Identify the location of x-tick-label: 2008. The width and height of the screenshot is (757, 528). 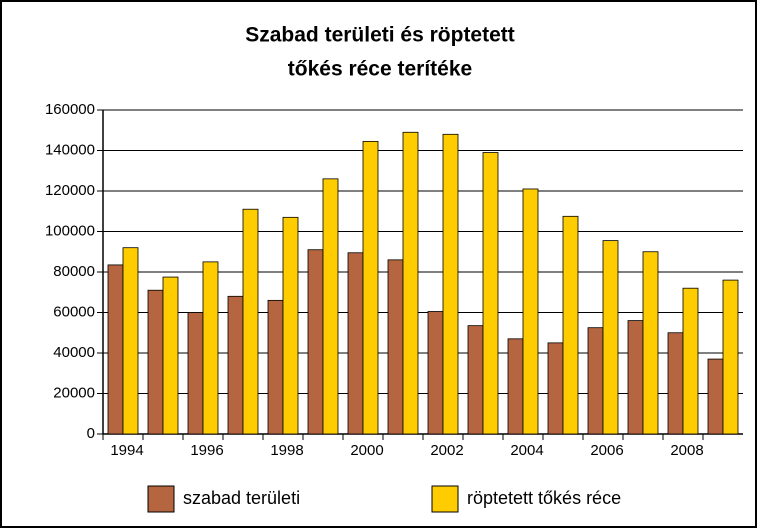
(686, 450).